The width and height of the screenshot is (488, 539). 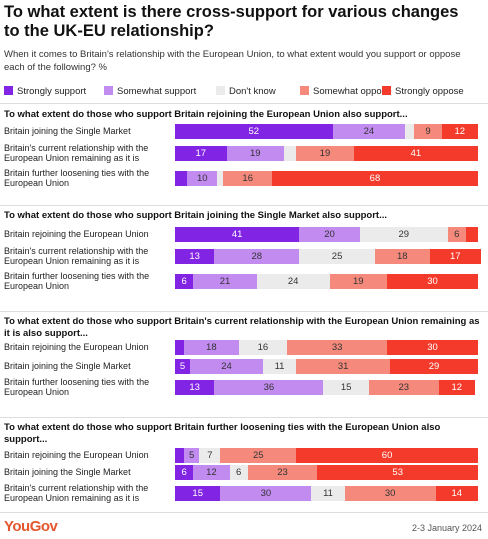 I want to click on data-label: 17, so click(x=201, y=153).